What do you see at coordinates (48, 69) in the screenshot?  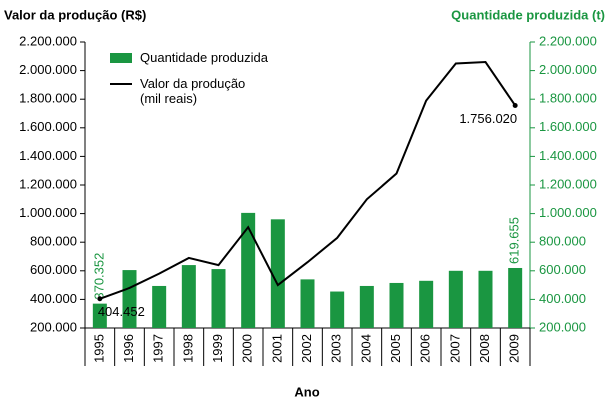 I see `y-tick-label: 2.000.000` at bounding box center [48, 69].